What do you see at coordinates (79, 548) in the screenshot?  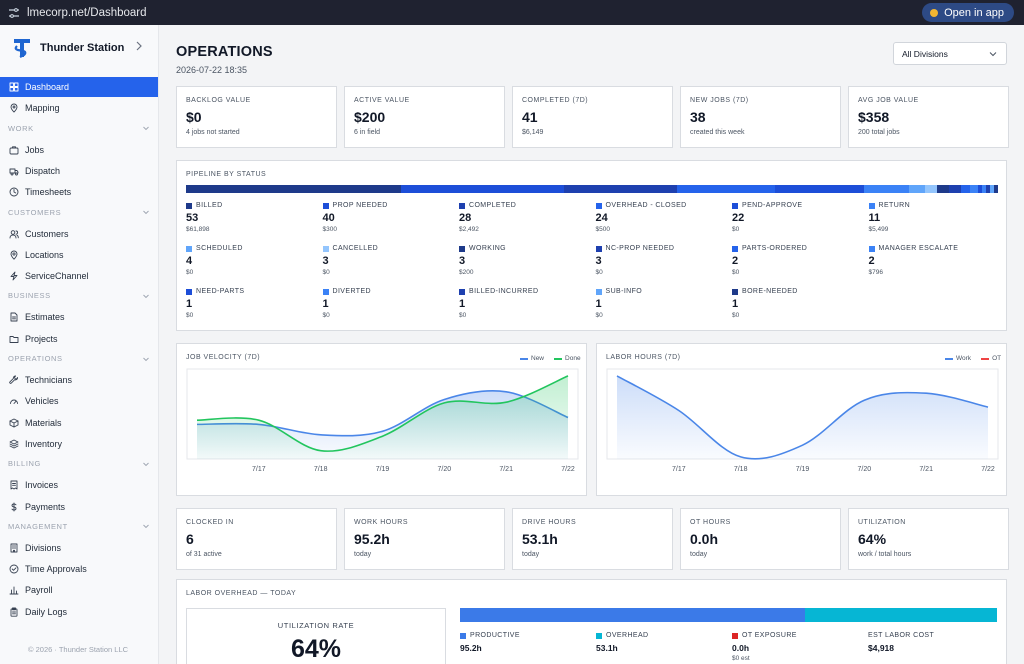 I see `sidebar-item-divisions: Divisions` at bounding box center [79, 548].